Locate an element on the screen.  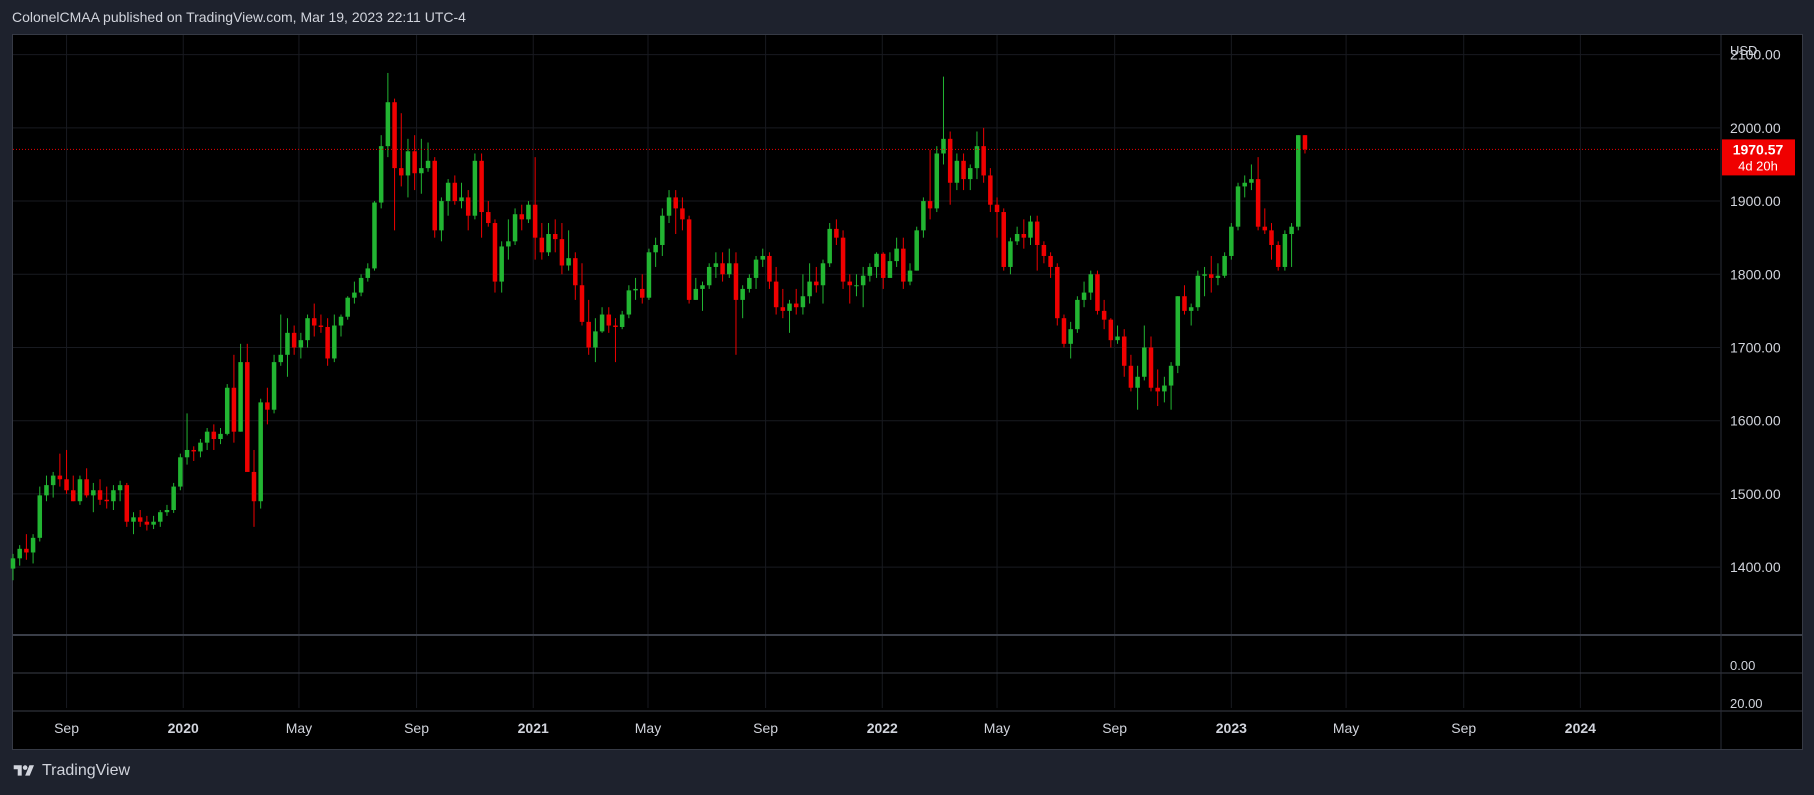
footer-brand: TradingView is located at coordinates (86, 770).